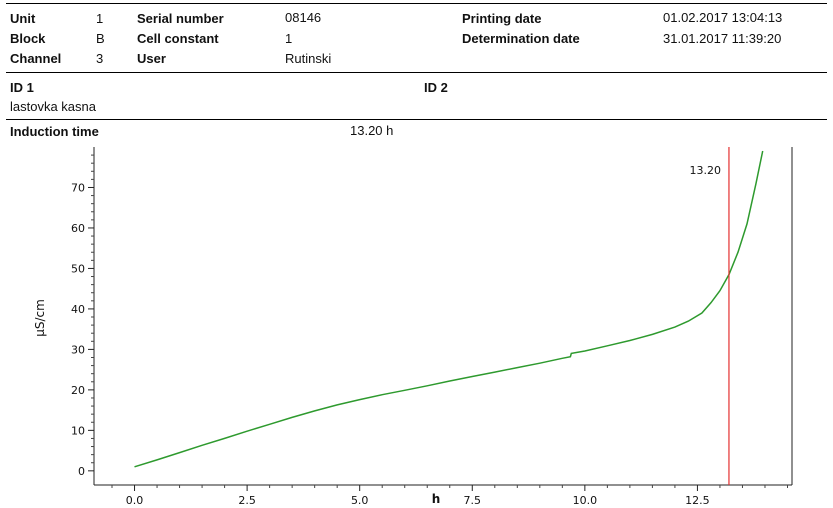  Describe the element at coordinates (416, 119) in the screenshot. I see `ids-rule` at that location.